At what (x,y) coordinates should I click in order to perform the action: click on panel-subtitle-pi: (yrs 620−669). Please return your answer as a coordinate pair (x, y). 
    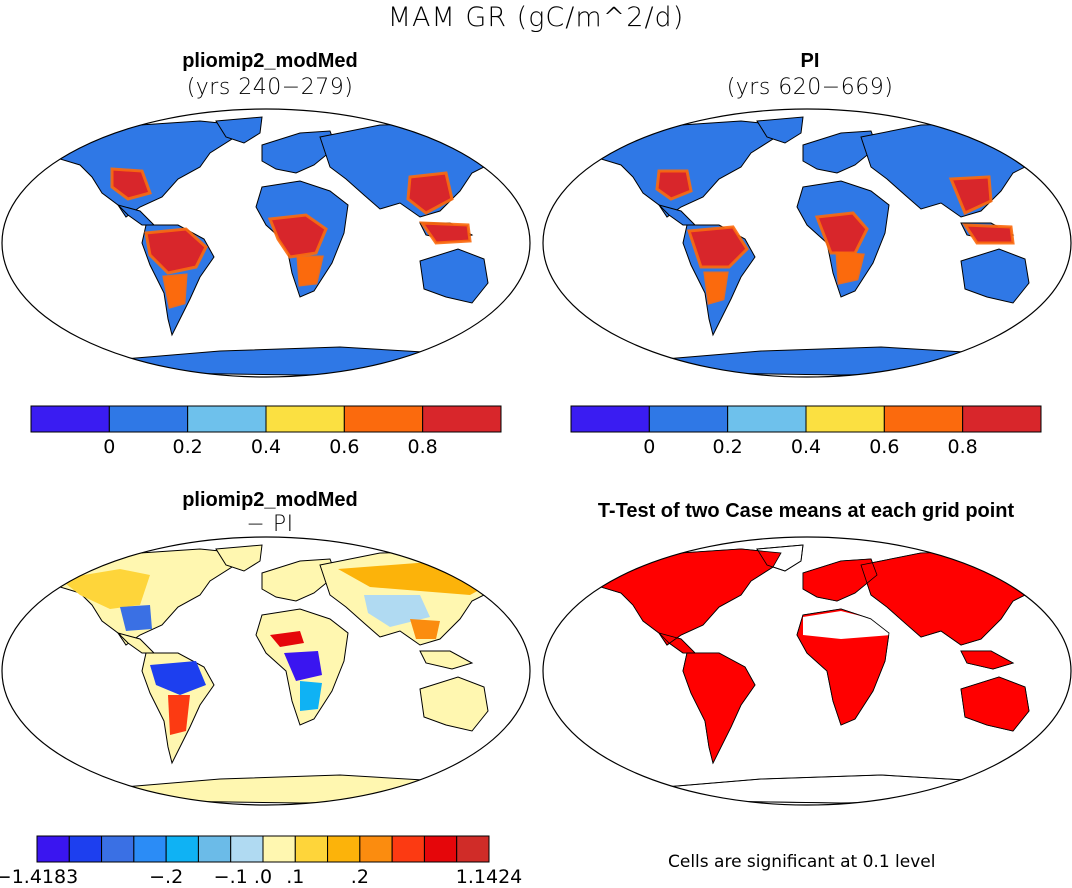
    Looking at the image, I should click on (810, 87).